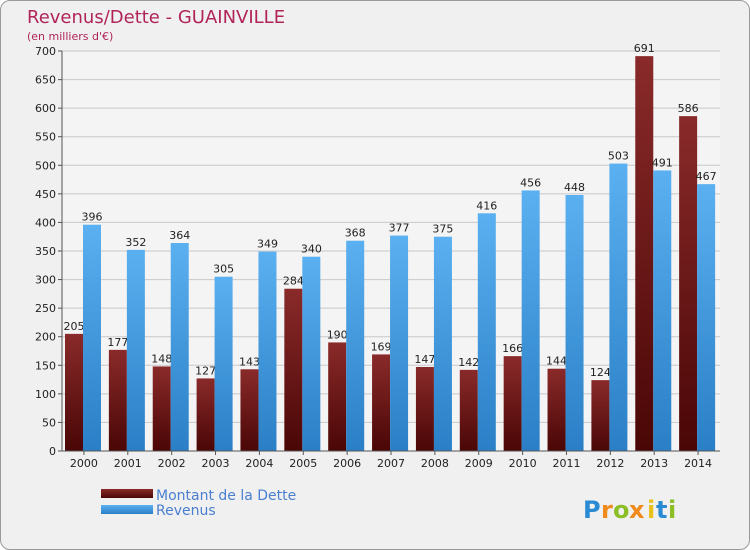  Describe the element at coordinates (135, 242) in the screenshot. I see `value-label-revenus: 352` at that location.